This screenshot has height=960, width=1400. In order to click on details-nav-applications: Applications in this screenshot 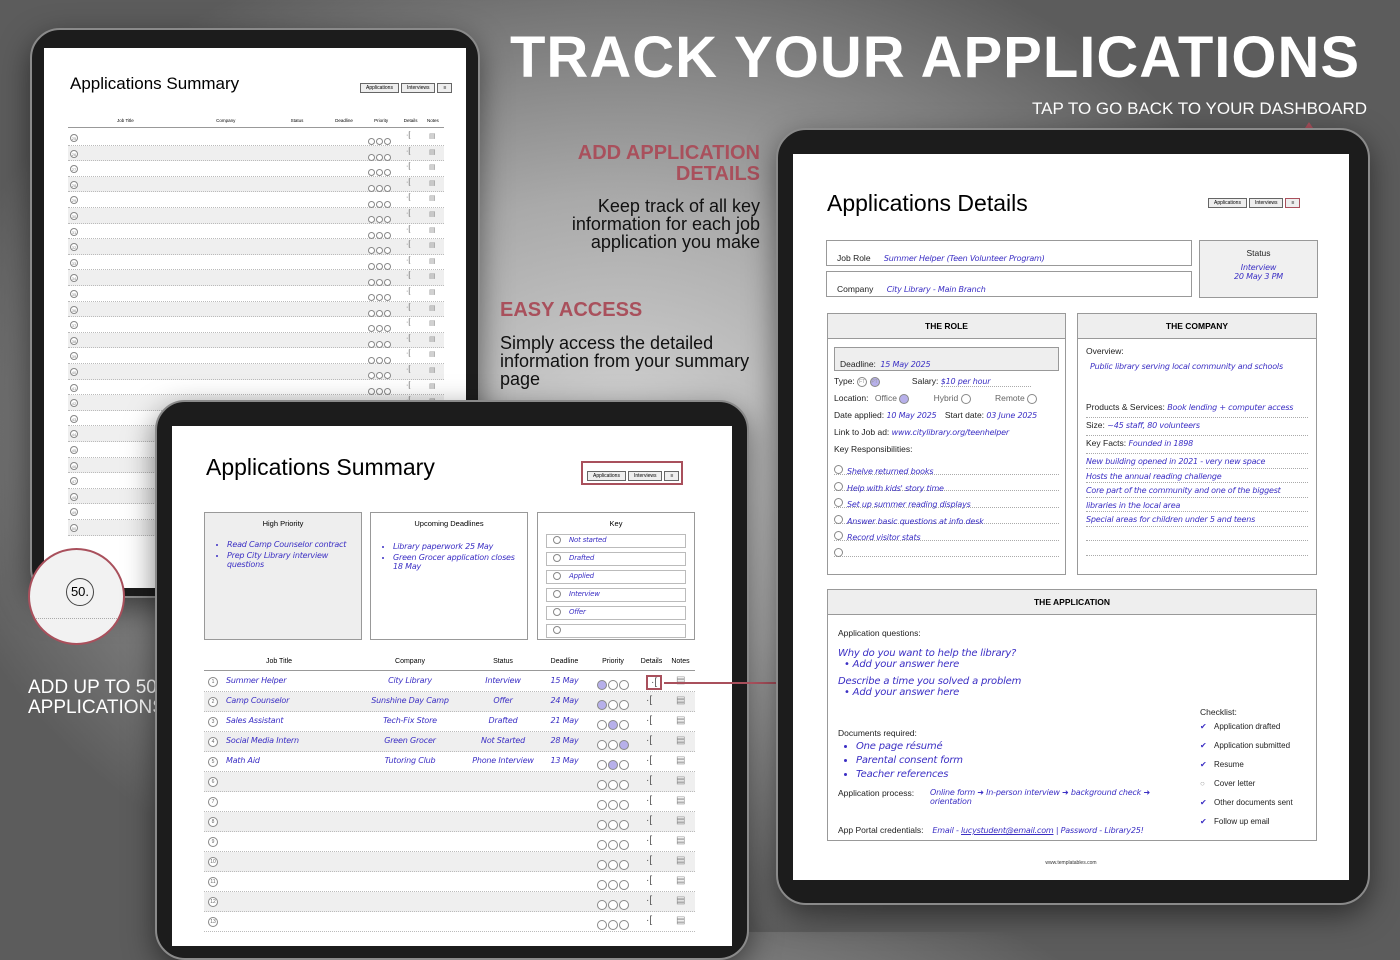, I will do `click(1227, 203)`.